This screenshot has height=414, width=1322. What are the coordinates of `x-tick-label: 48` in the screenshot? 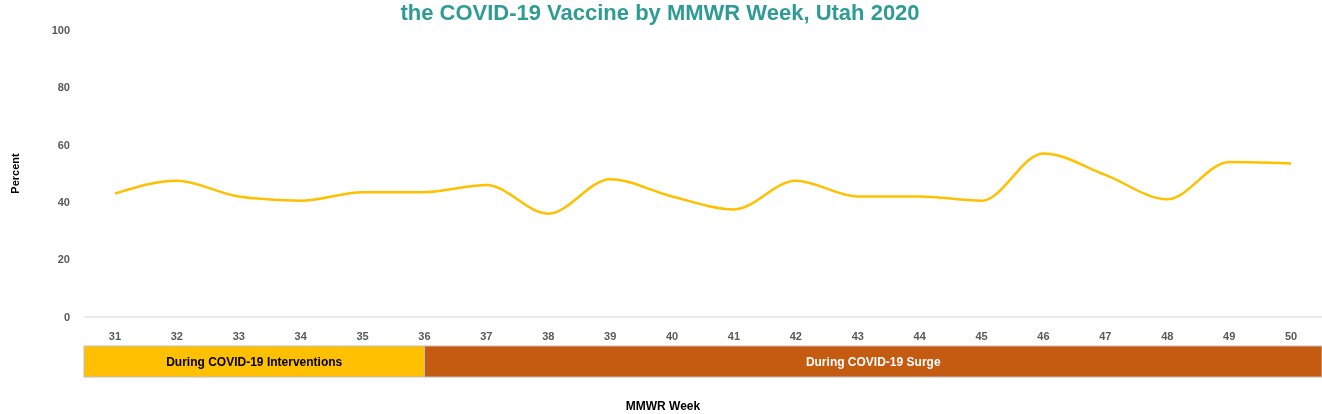 It's located at (1167, 336).